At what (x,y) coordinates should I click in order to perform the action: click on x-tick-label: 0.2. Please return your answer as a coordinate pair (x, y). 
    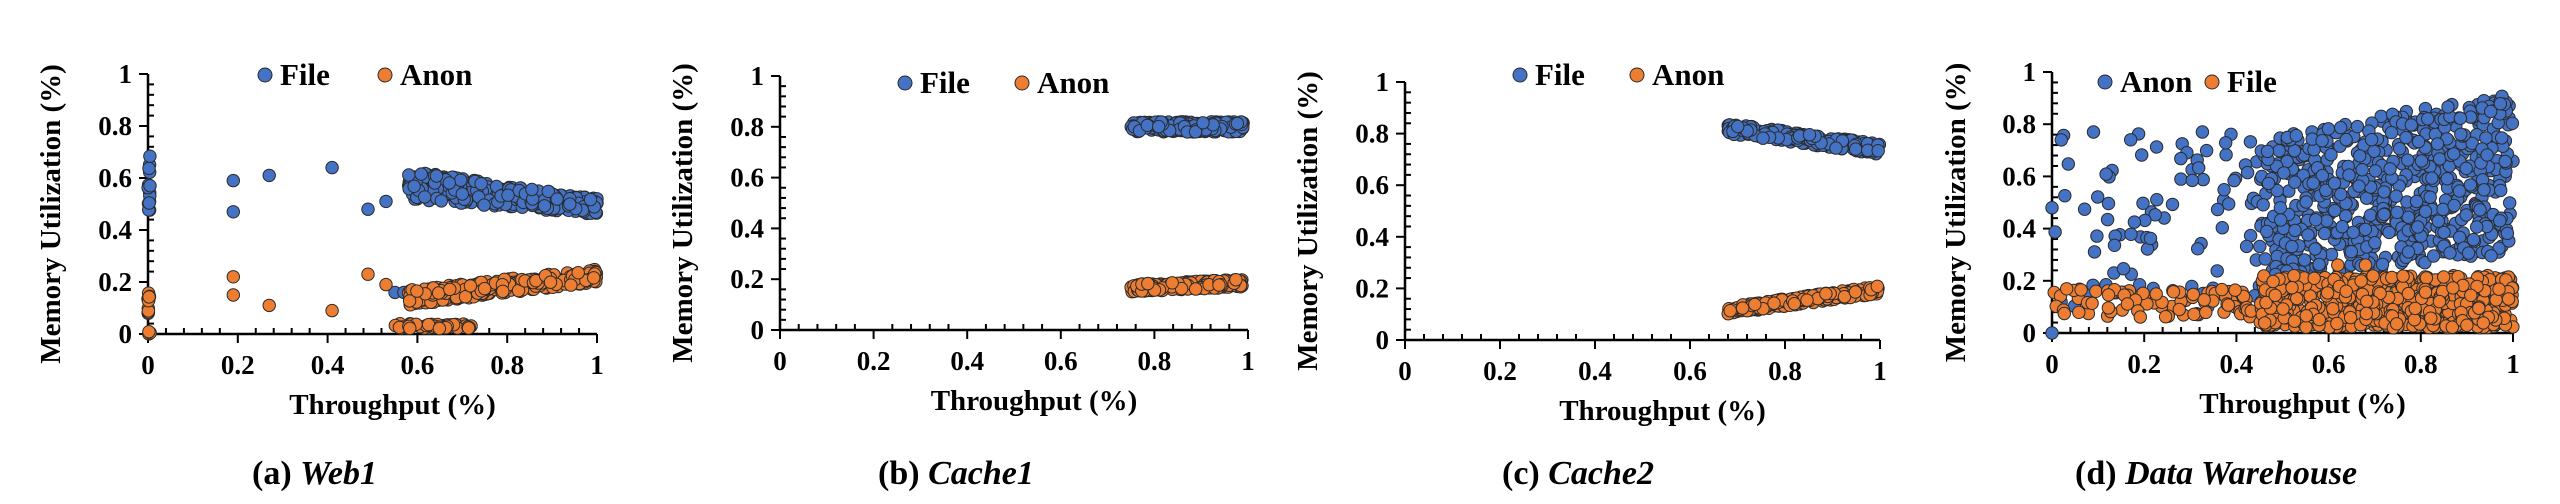
    Looking at the image, I should click on (874, 361).